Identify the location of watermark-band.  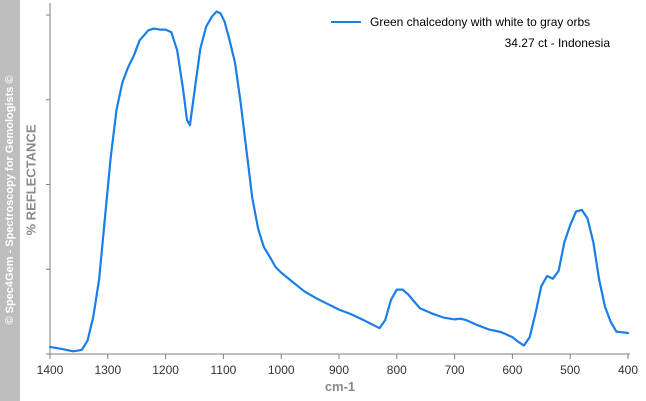
(10, 200).